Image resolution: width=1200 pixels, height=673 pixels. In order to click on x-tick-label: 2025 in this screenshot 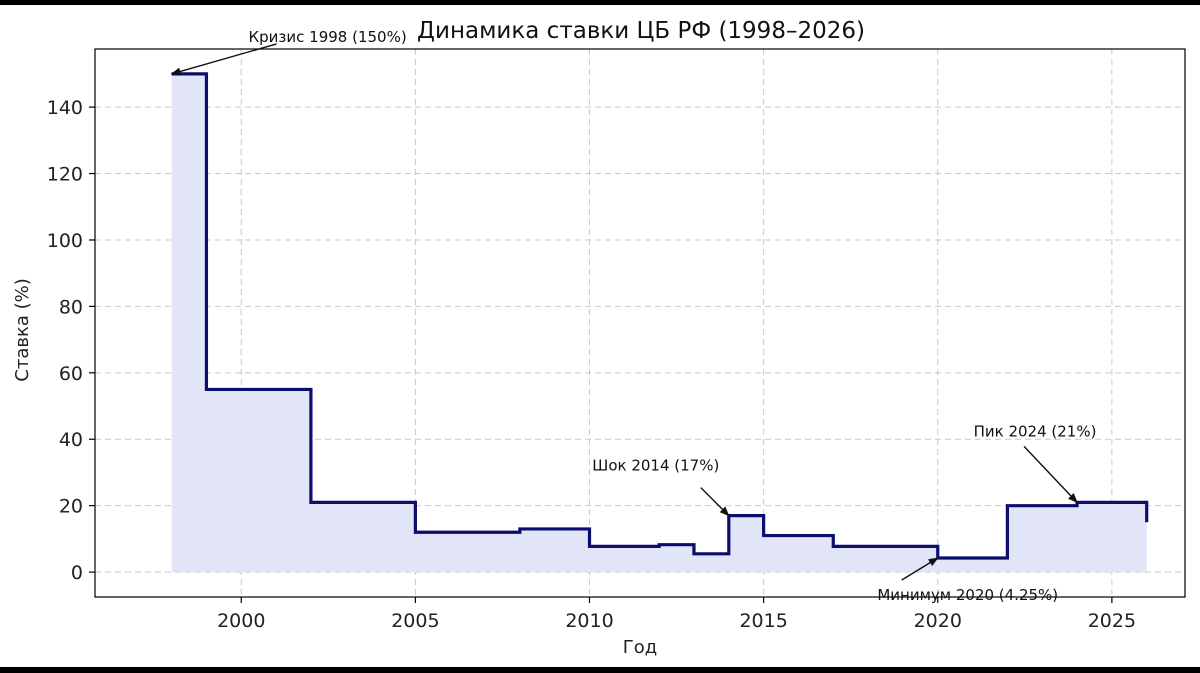, I will do `click(1112, 621)`.